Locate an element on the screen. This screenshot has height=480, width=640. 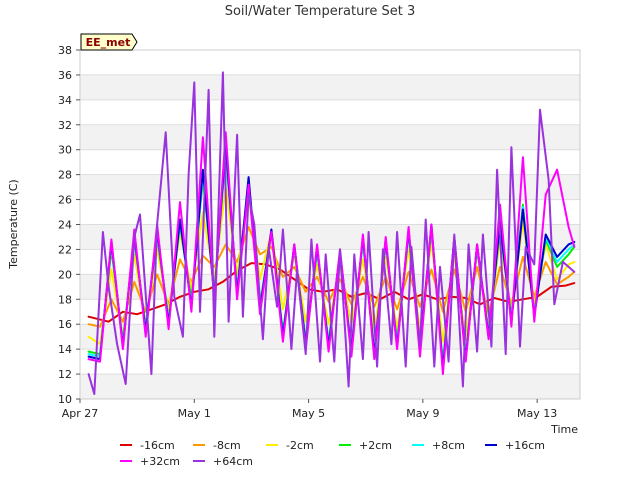
y-tick-label: 20 is located at coordinates (65, 274).